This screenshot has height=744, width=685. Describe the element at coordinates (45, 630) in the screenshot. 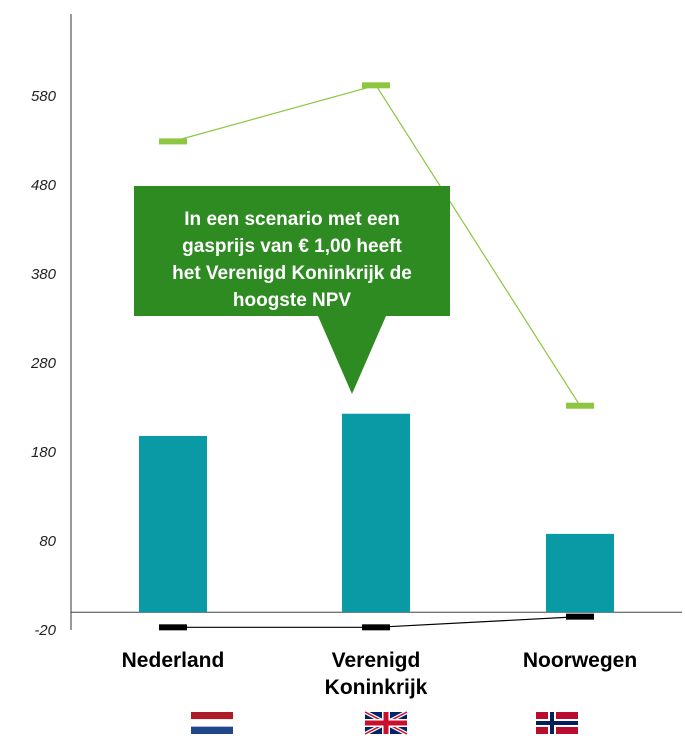

I see `y-tick-label: -20` at that location.